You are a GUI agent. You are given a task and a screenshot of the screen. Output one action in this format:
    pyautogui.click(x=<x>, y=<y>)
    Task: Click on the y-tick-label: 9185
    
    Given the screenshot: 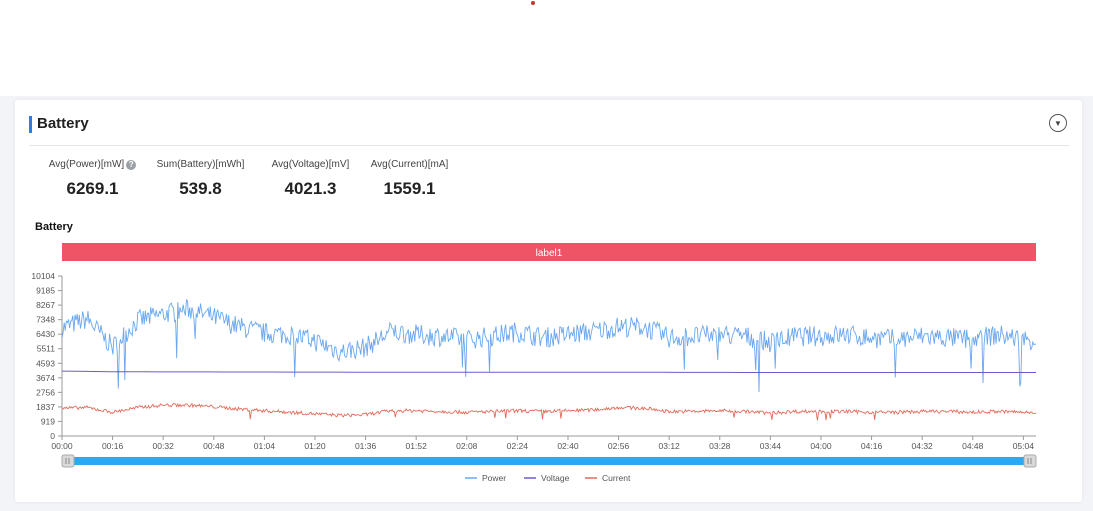 What is the action you would take?
    pyautogui.click(x=45, y=291)
    